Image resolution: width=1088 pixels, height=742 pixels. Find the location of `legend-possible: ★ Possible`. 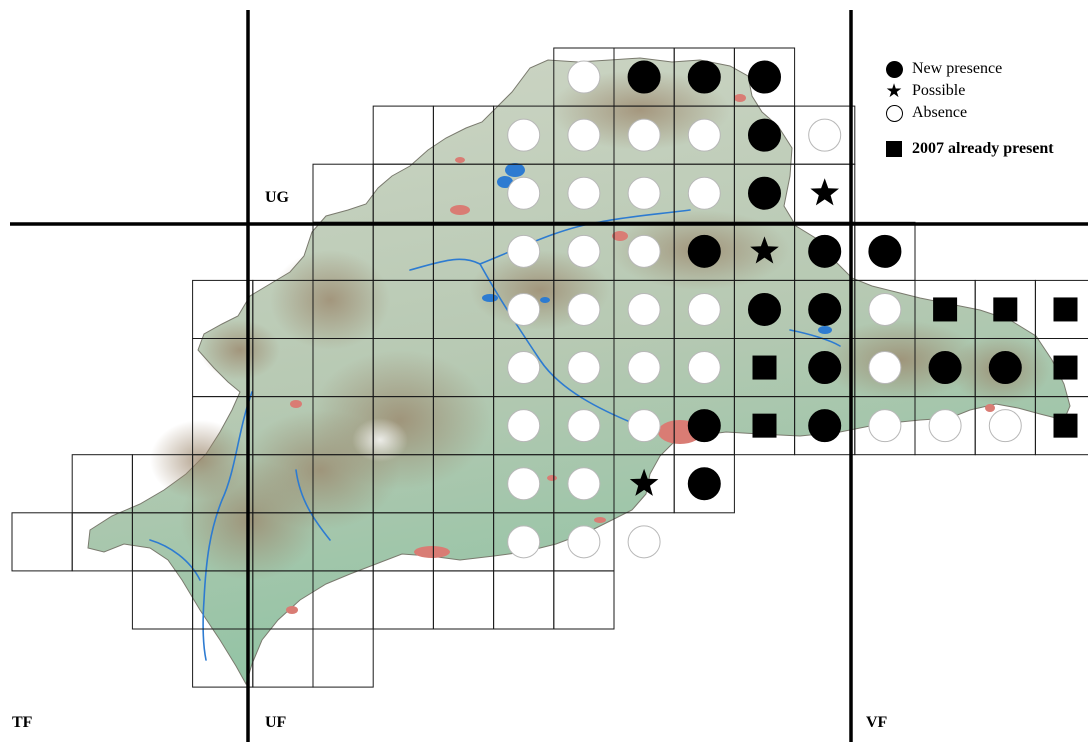

legend-possible: ★ Possible is located at coordinates (969, 91).